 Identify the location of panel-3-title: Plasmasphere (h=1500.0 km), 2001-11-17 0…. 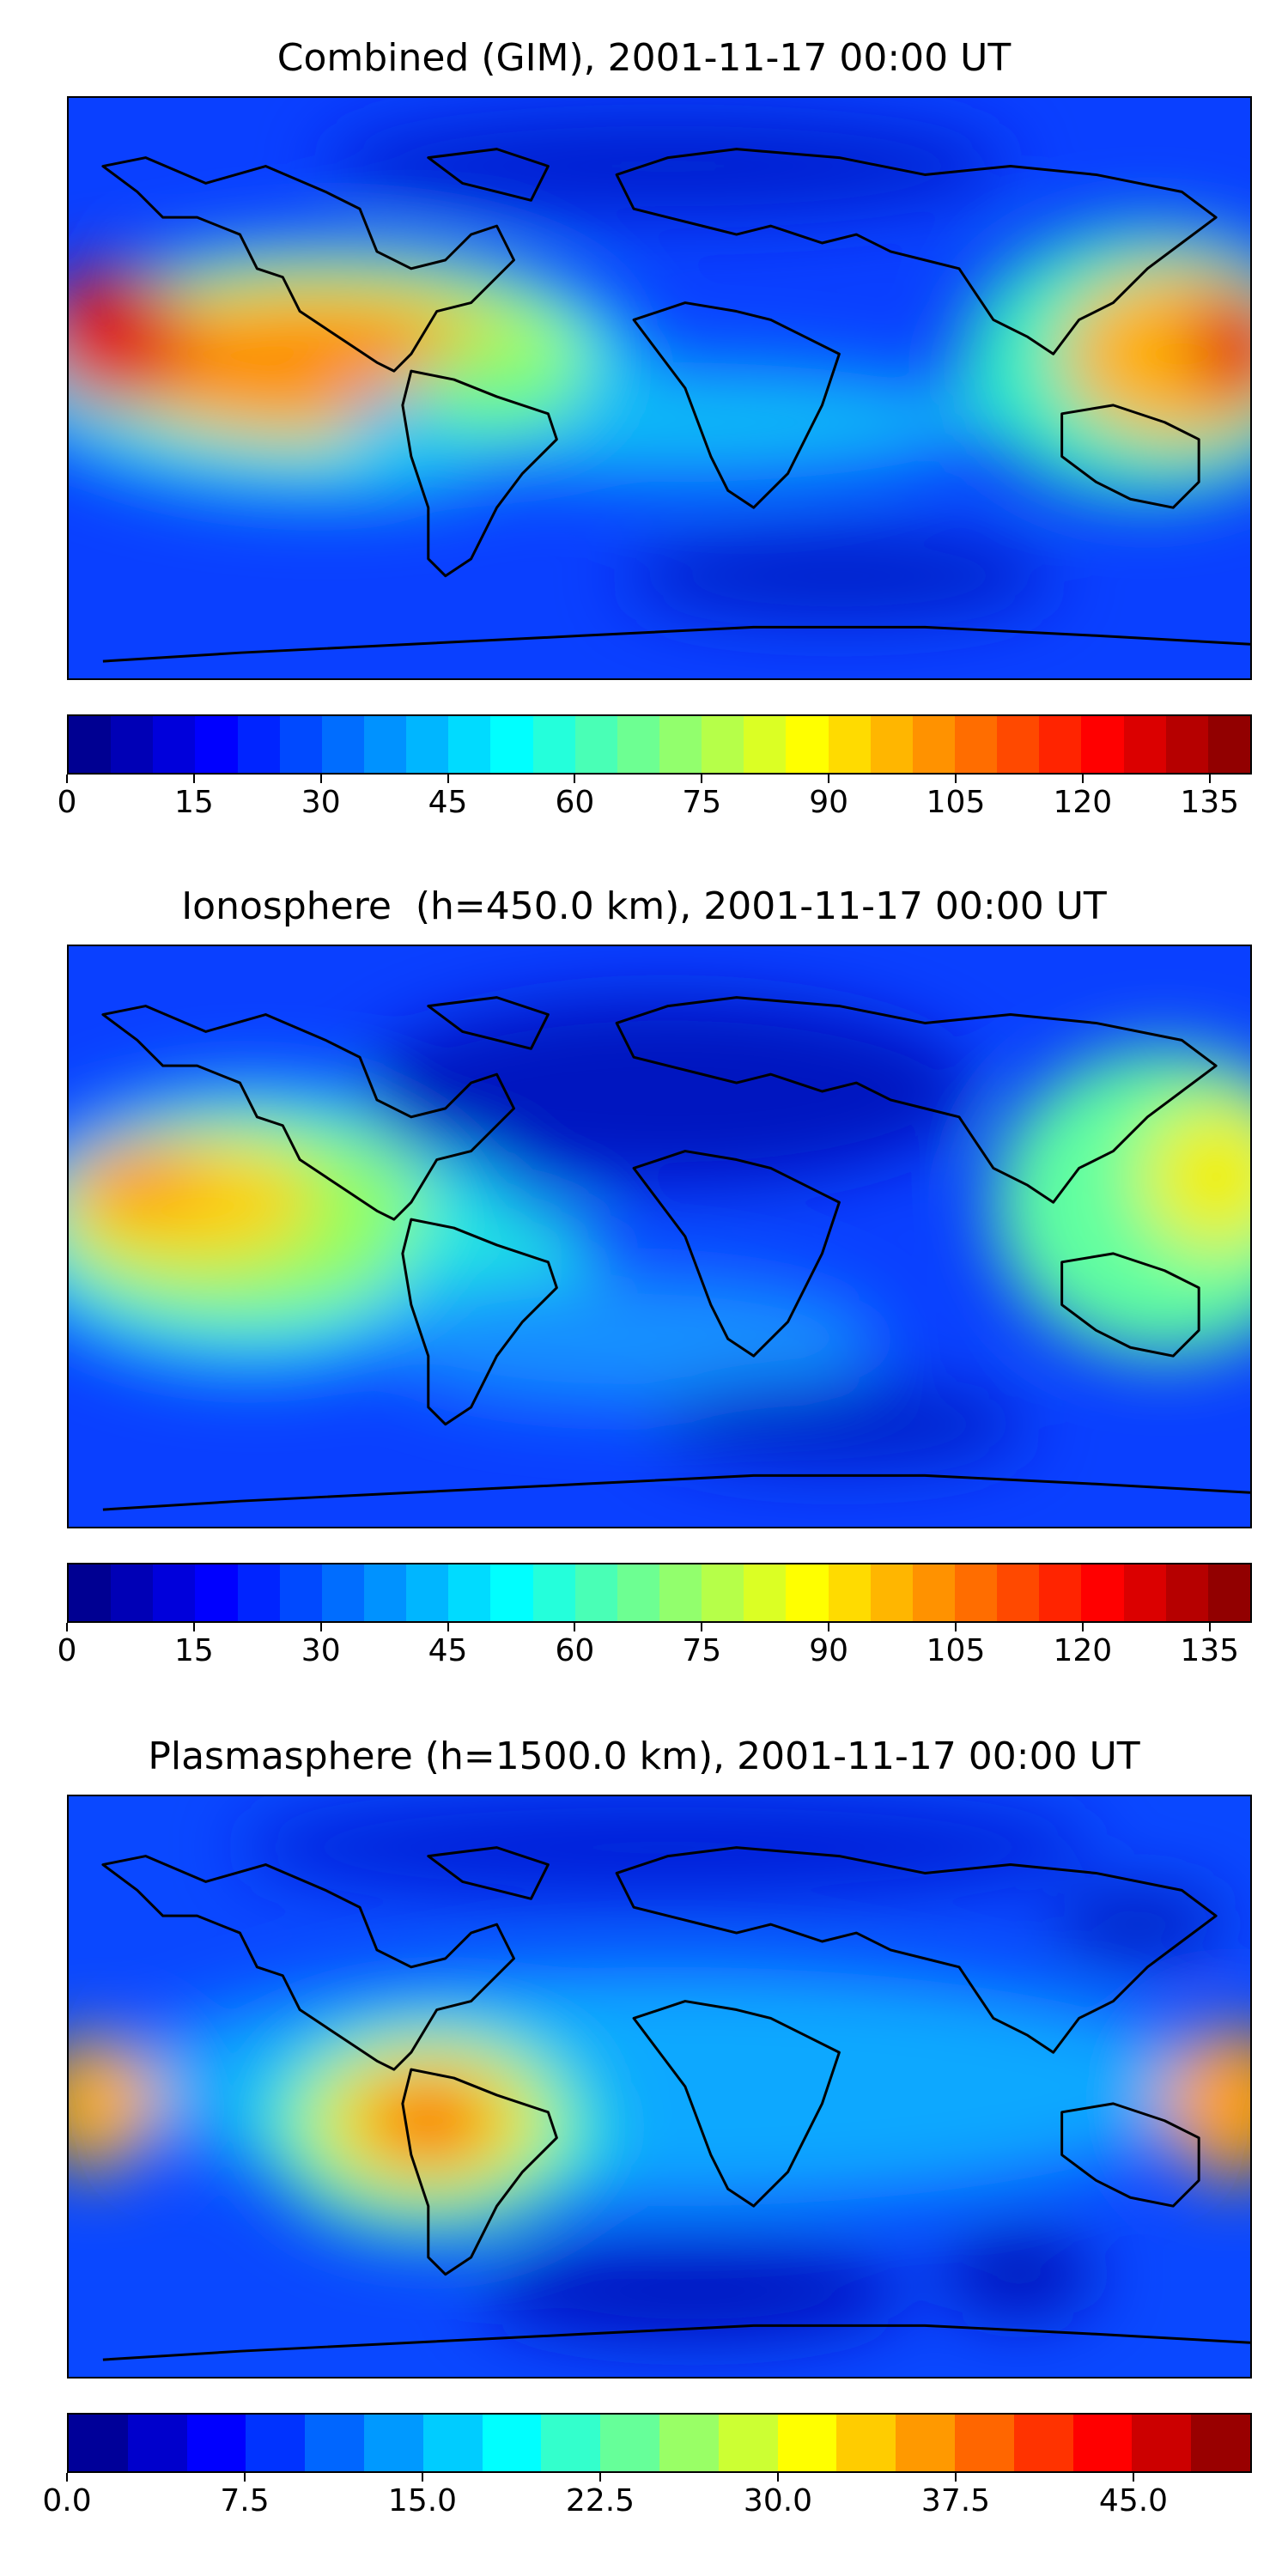
(644, 1756).